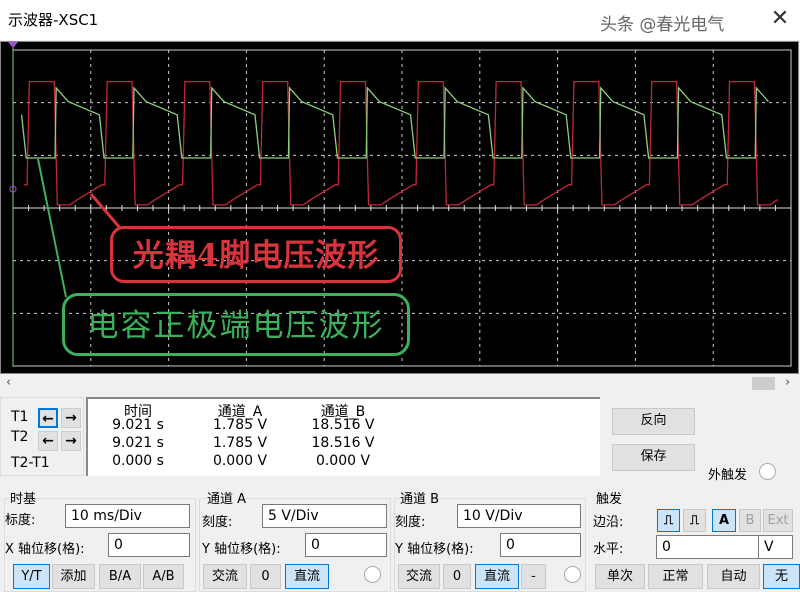  What do you see at coordinates (227, 497) in the screenshot?
I see `channel-a-title: 通道 A` at bounding box center [227, 497].